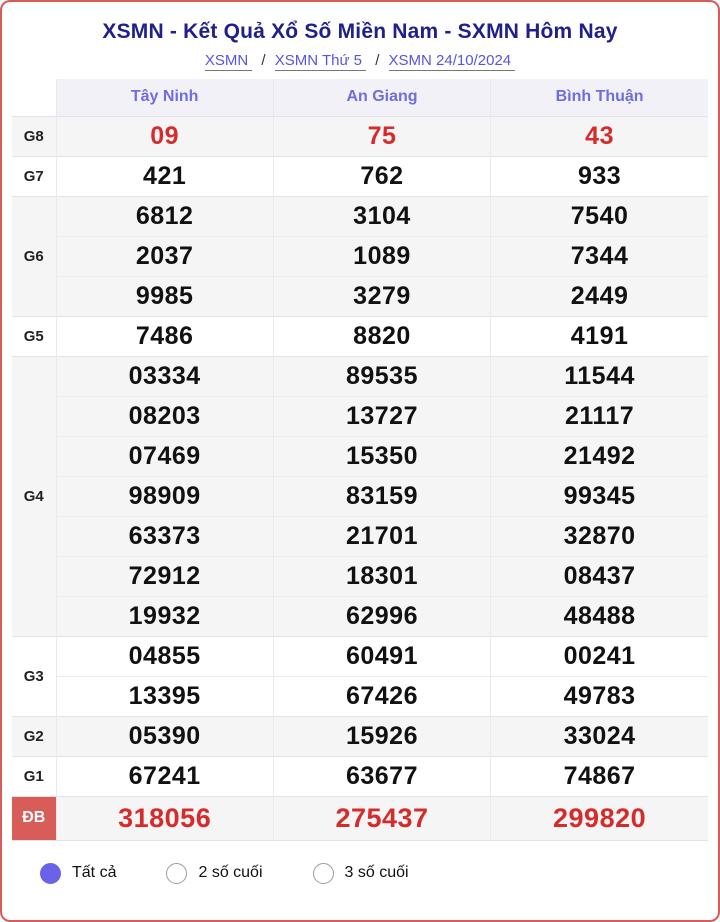 This screenshot has height=922, width=720. Describe the element at coordinates (50, 873) in the screenshot. I see `radio-filled-icon` at that location.